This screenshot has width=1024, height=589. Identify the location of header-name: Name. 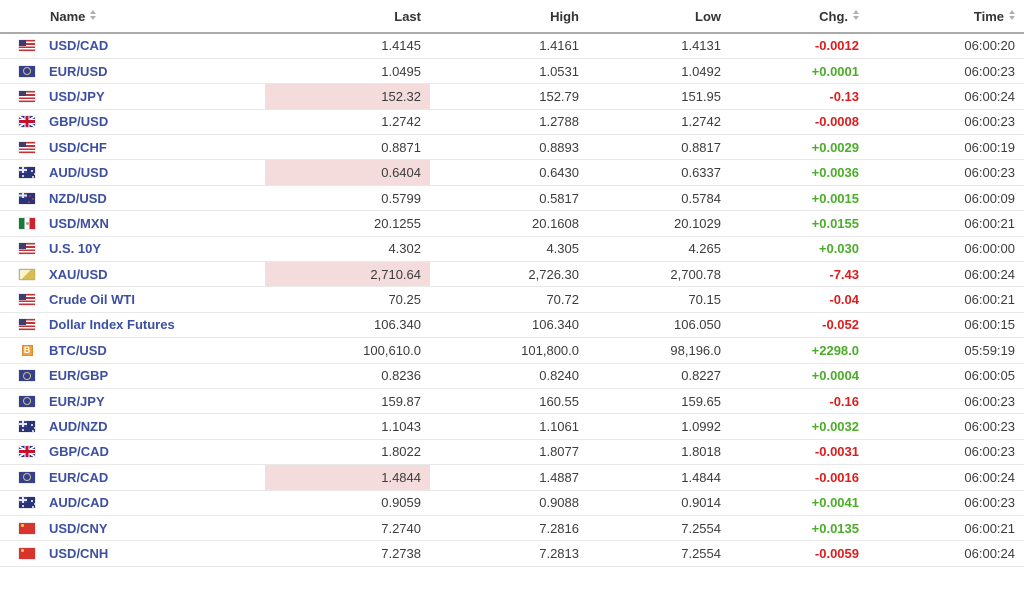
(132, 17).